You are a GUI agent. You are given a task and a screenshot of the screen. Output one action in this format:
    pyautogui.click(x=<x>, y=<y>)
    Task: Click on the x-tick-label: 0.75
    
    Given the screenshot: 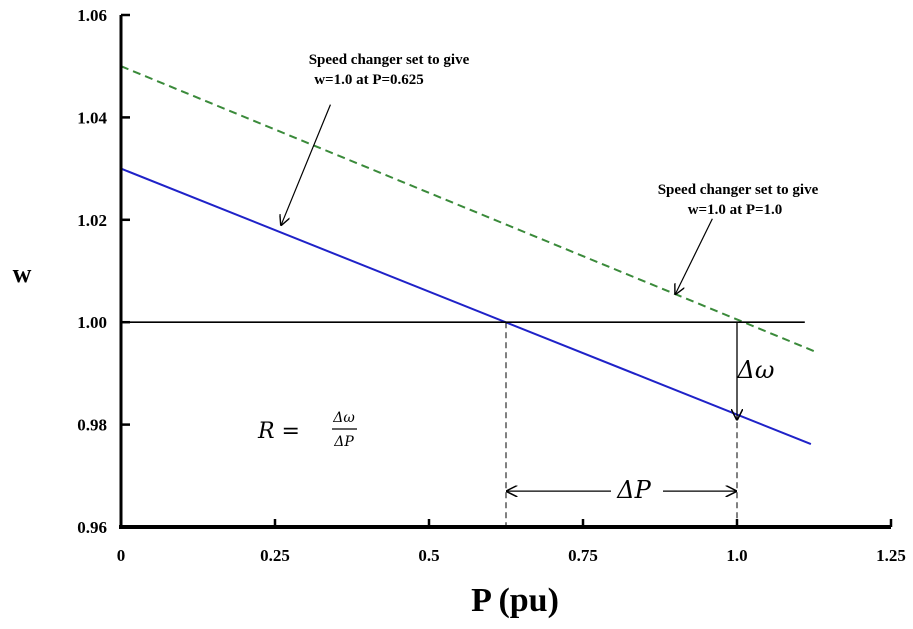 What is the action you would take?
    pyautogui.click(x=583, y=555)
    